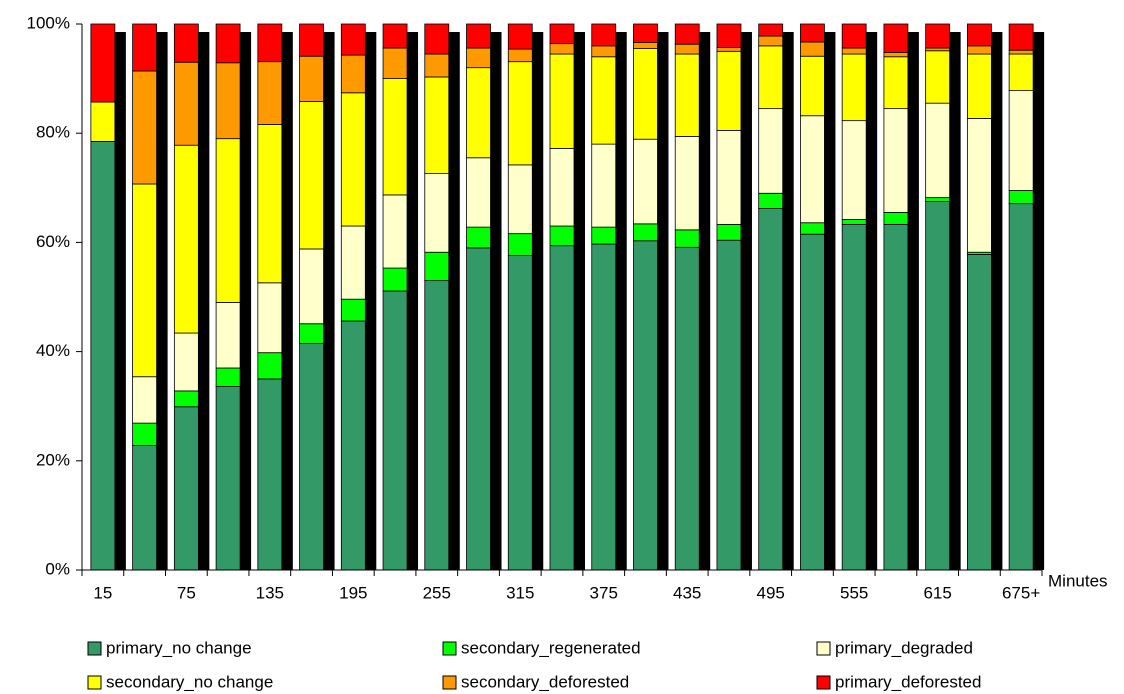 The height and width of the screenshot is (694, 1124). What do you see at coordinates (102, 592) in the screenshot?
I see `x-tick-label: 15` at bounding box center [102, 592].